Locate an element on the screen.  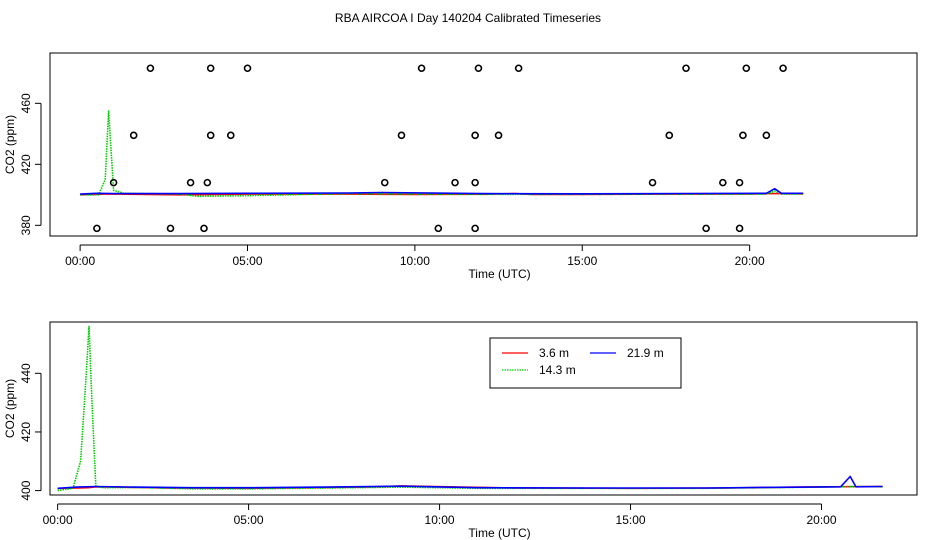
legend-box is located at coordinates (585, 363).